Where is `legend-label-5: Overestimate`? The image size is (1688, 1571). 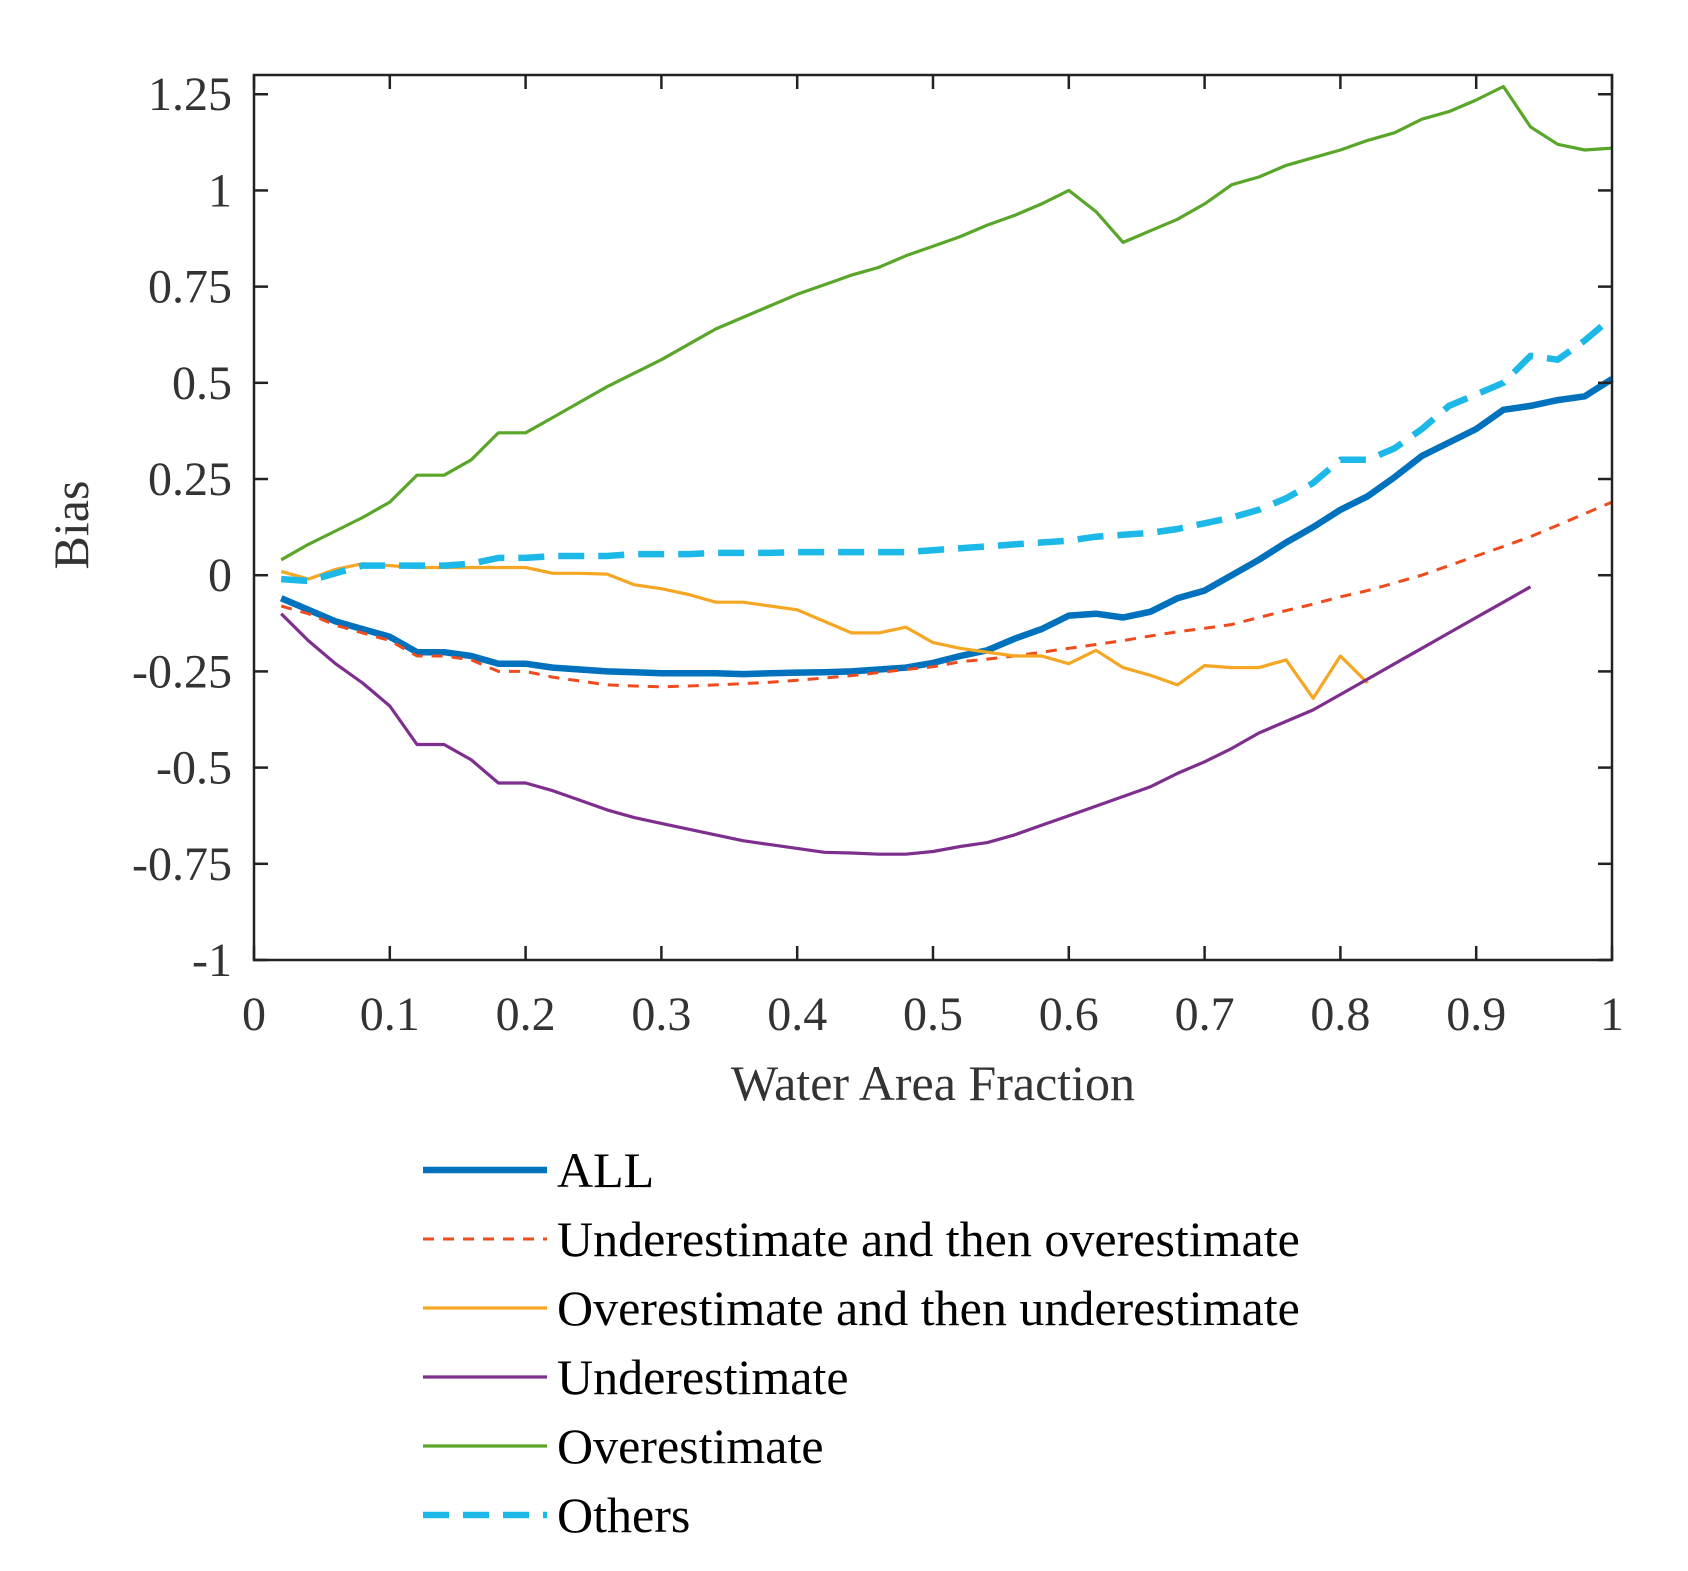
legend-label-5: Overestimate is located at coordinates (690, 1446).